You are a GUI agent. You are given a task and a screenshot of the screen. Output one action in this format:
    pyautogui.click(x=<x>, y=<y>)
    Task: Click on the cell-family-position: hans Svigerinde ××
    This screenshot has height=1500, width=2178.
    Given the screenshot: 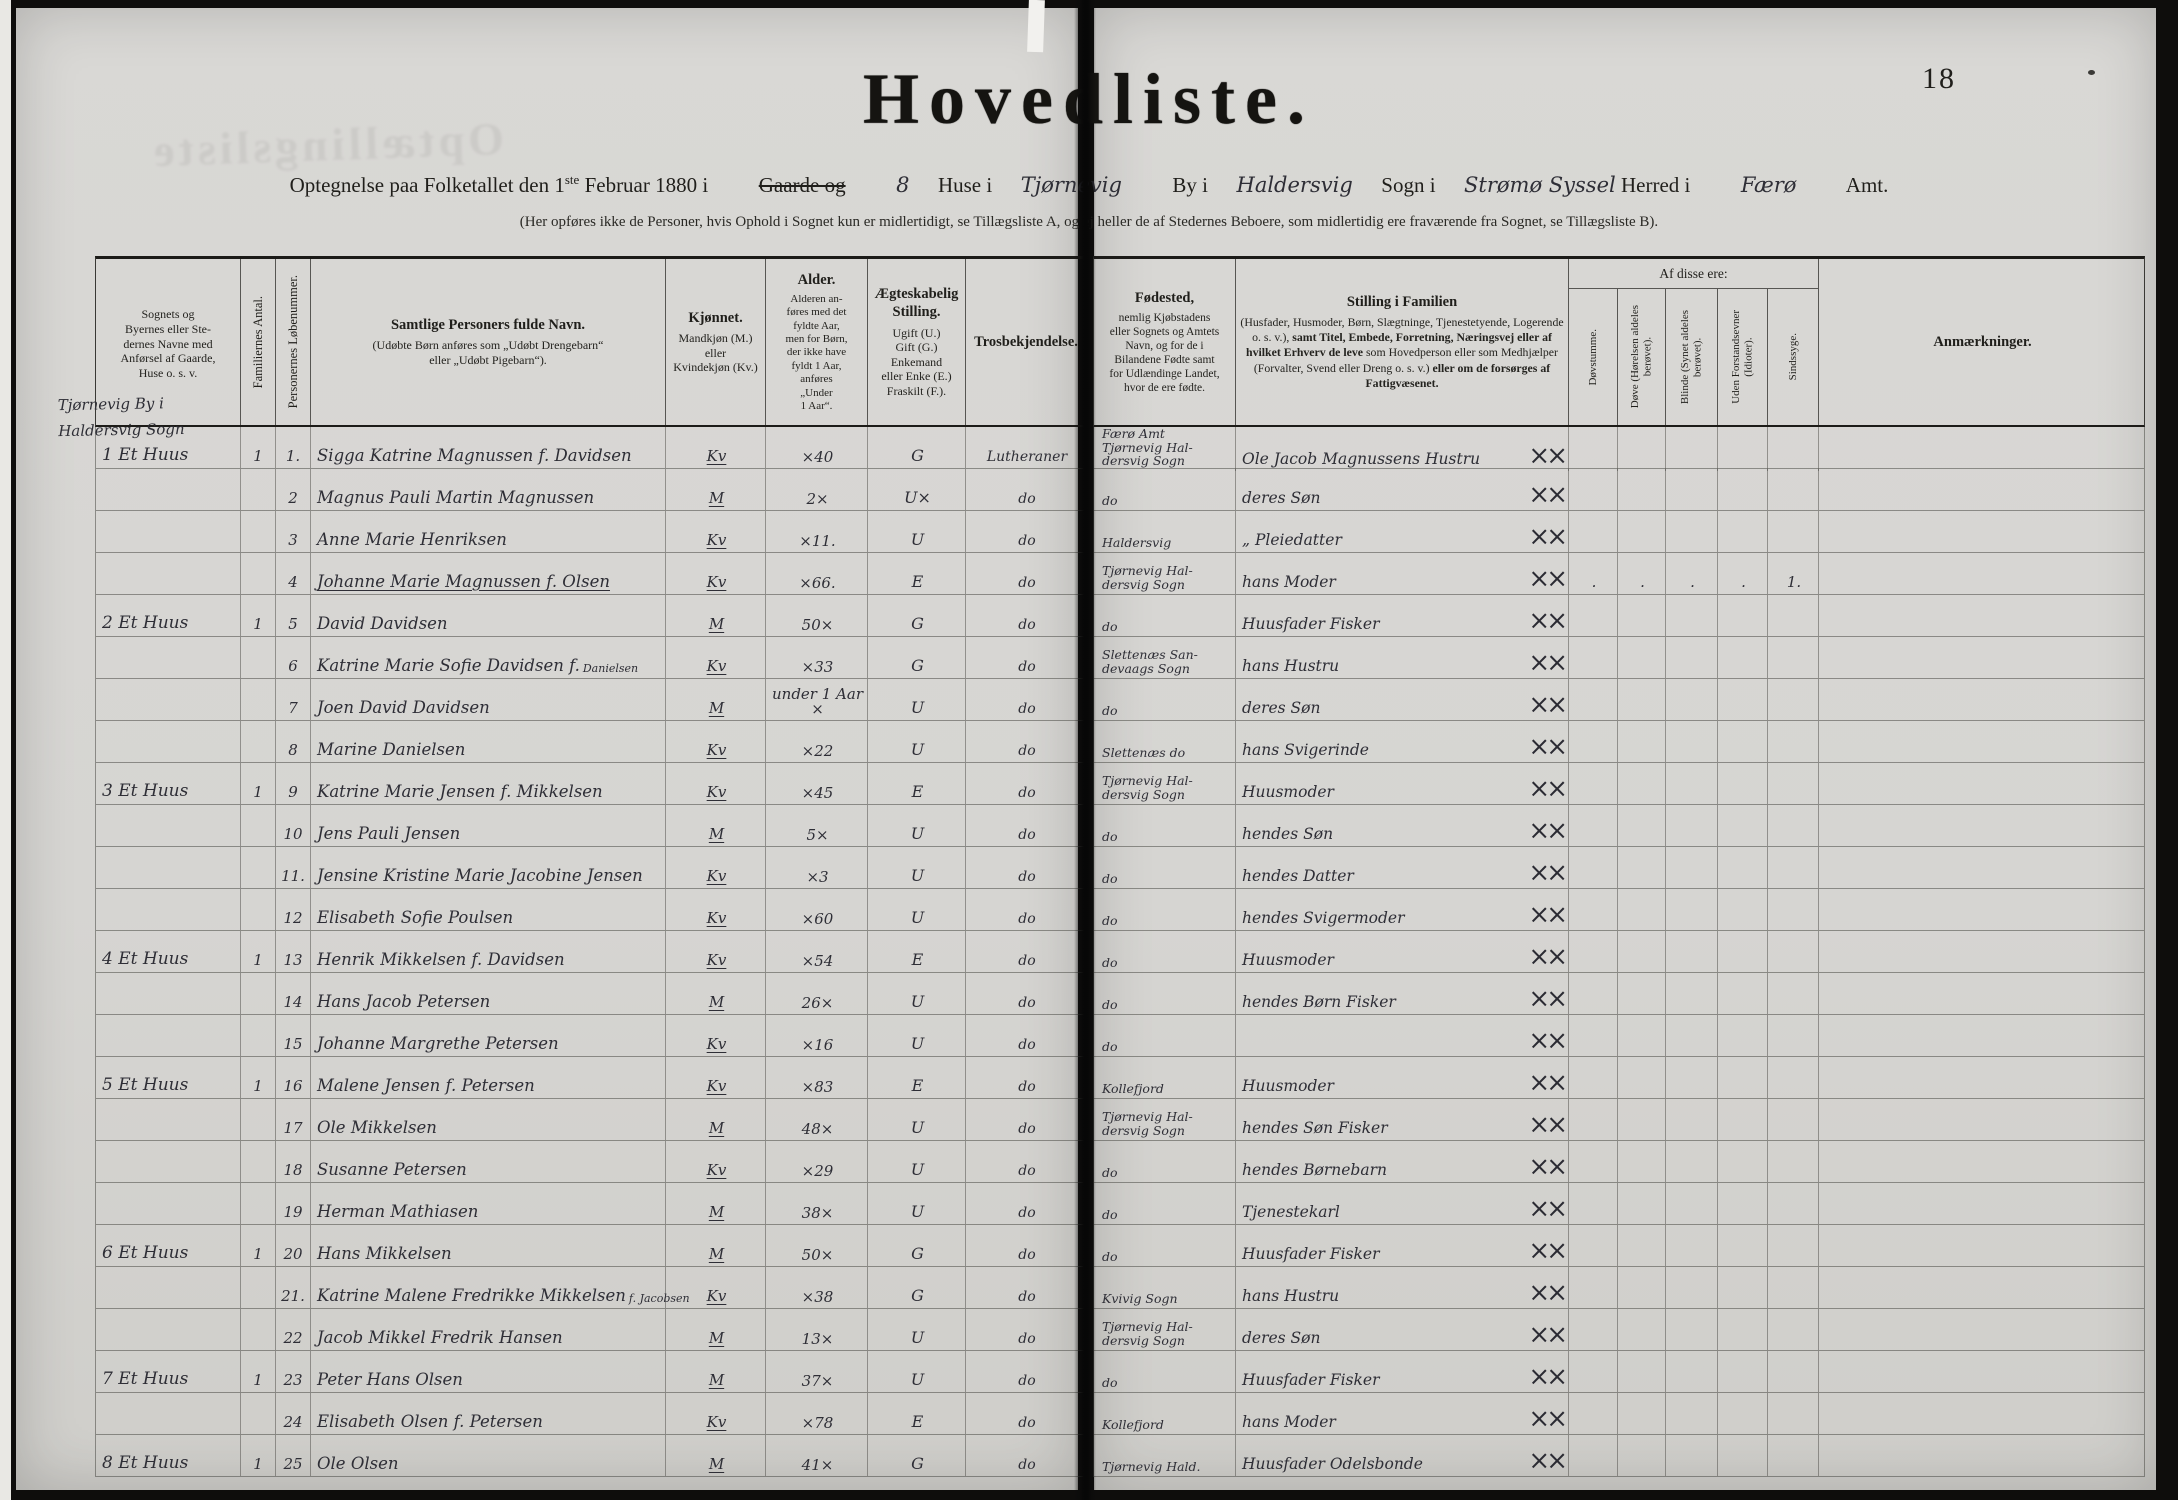 What is the action you would take?
    pyautogui.click(x=1402, y=741)
    